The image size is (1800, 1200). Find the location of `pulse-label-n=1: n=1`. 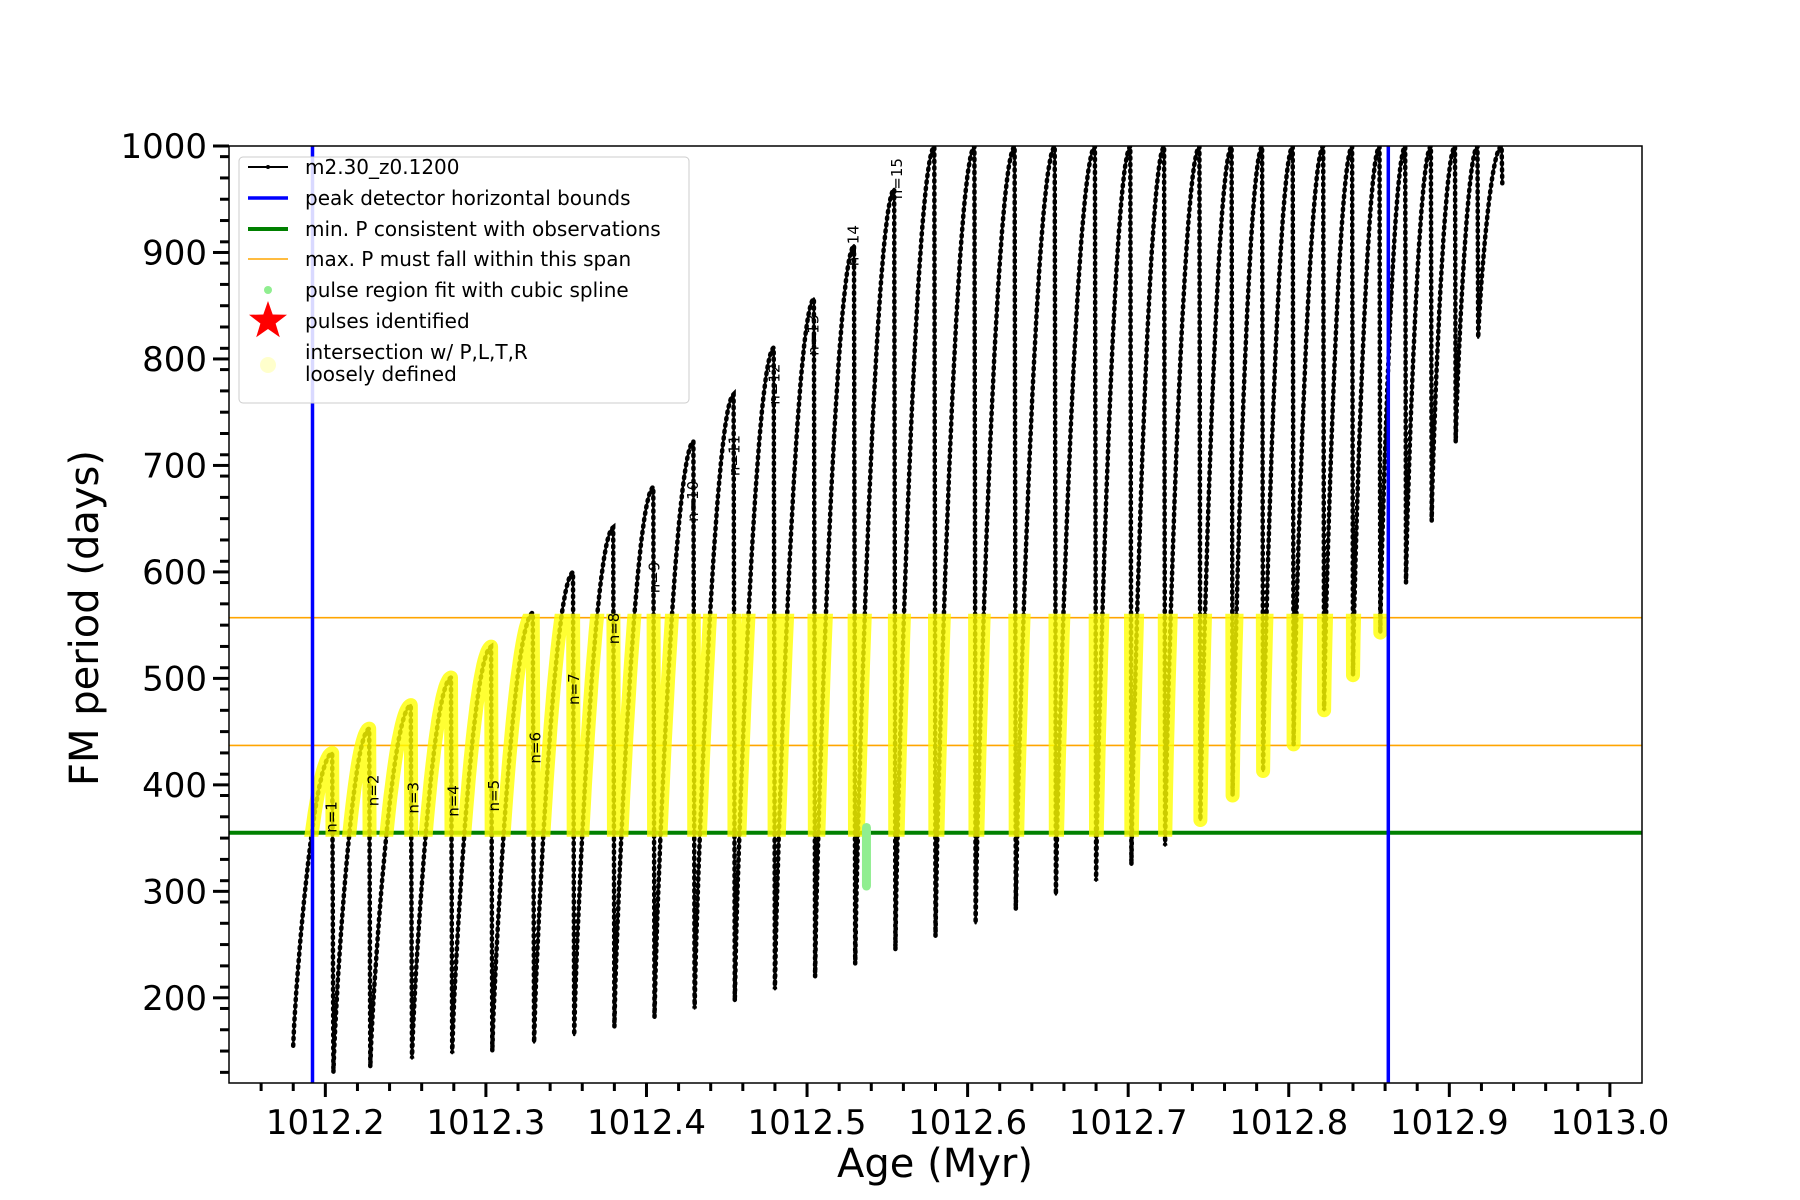

pulse-label-n=1: n=1 is located at coordinates (332, 817).